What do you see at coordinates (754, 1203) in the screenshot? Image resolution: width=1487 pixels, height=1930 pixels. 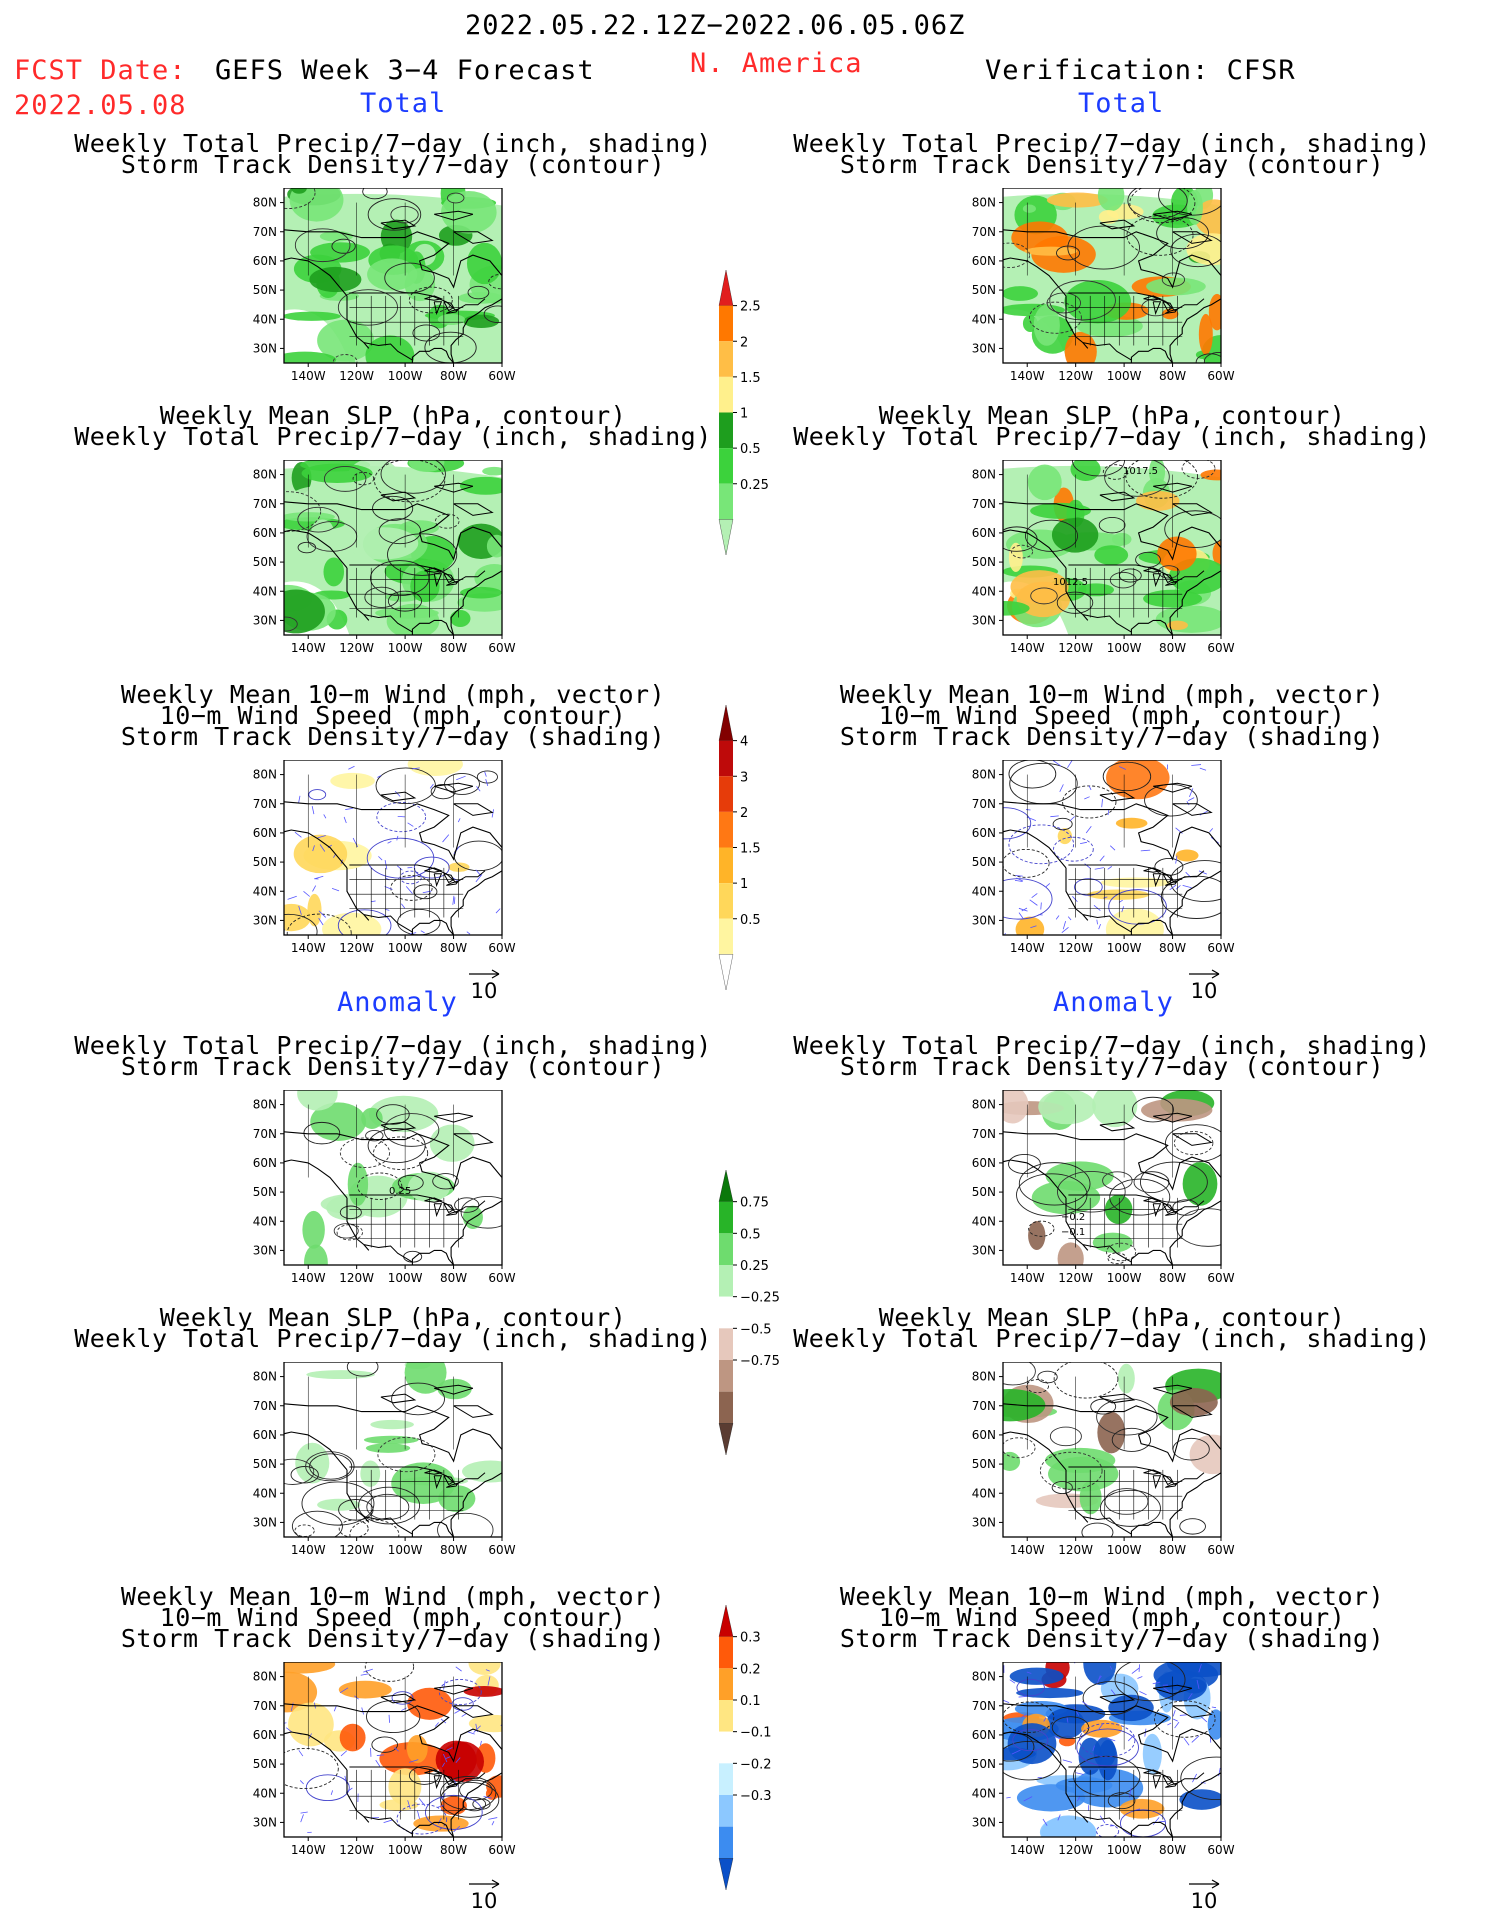 I see `colorbar-tick-label: 0.75` at bounding box center [754, 1203].